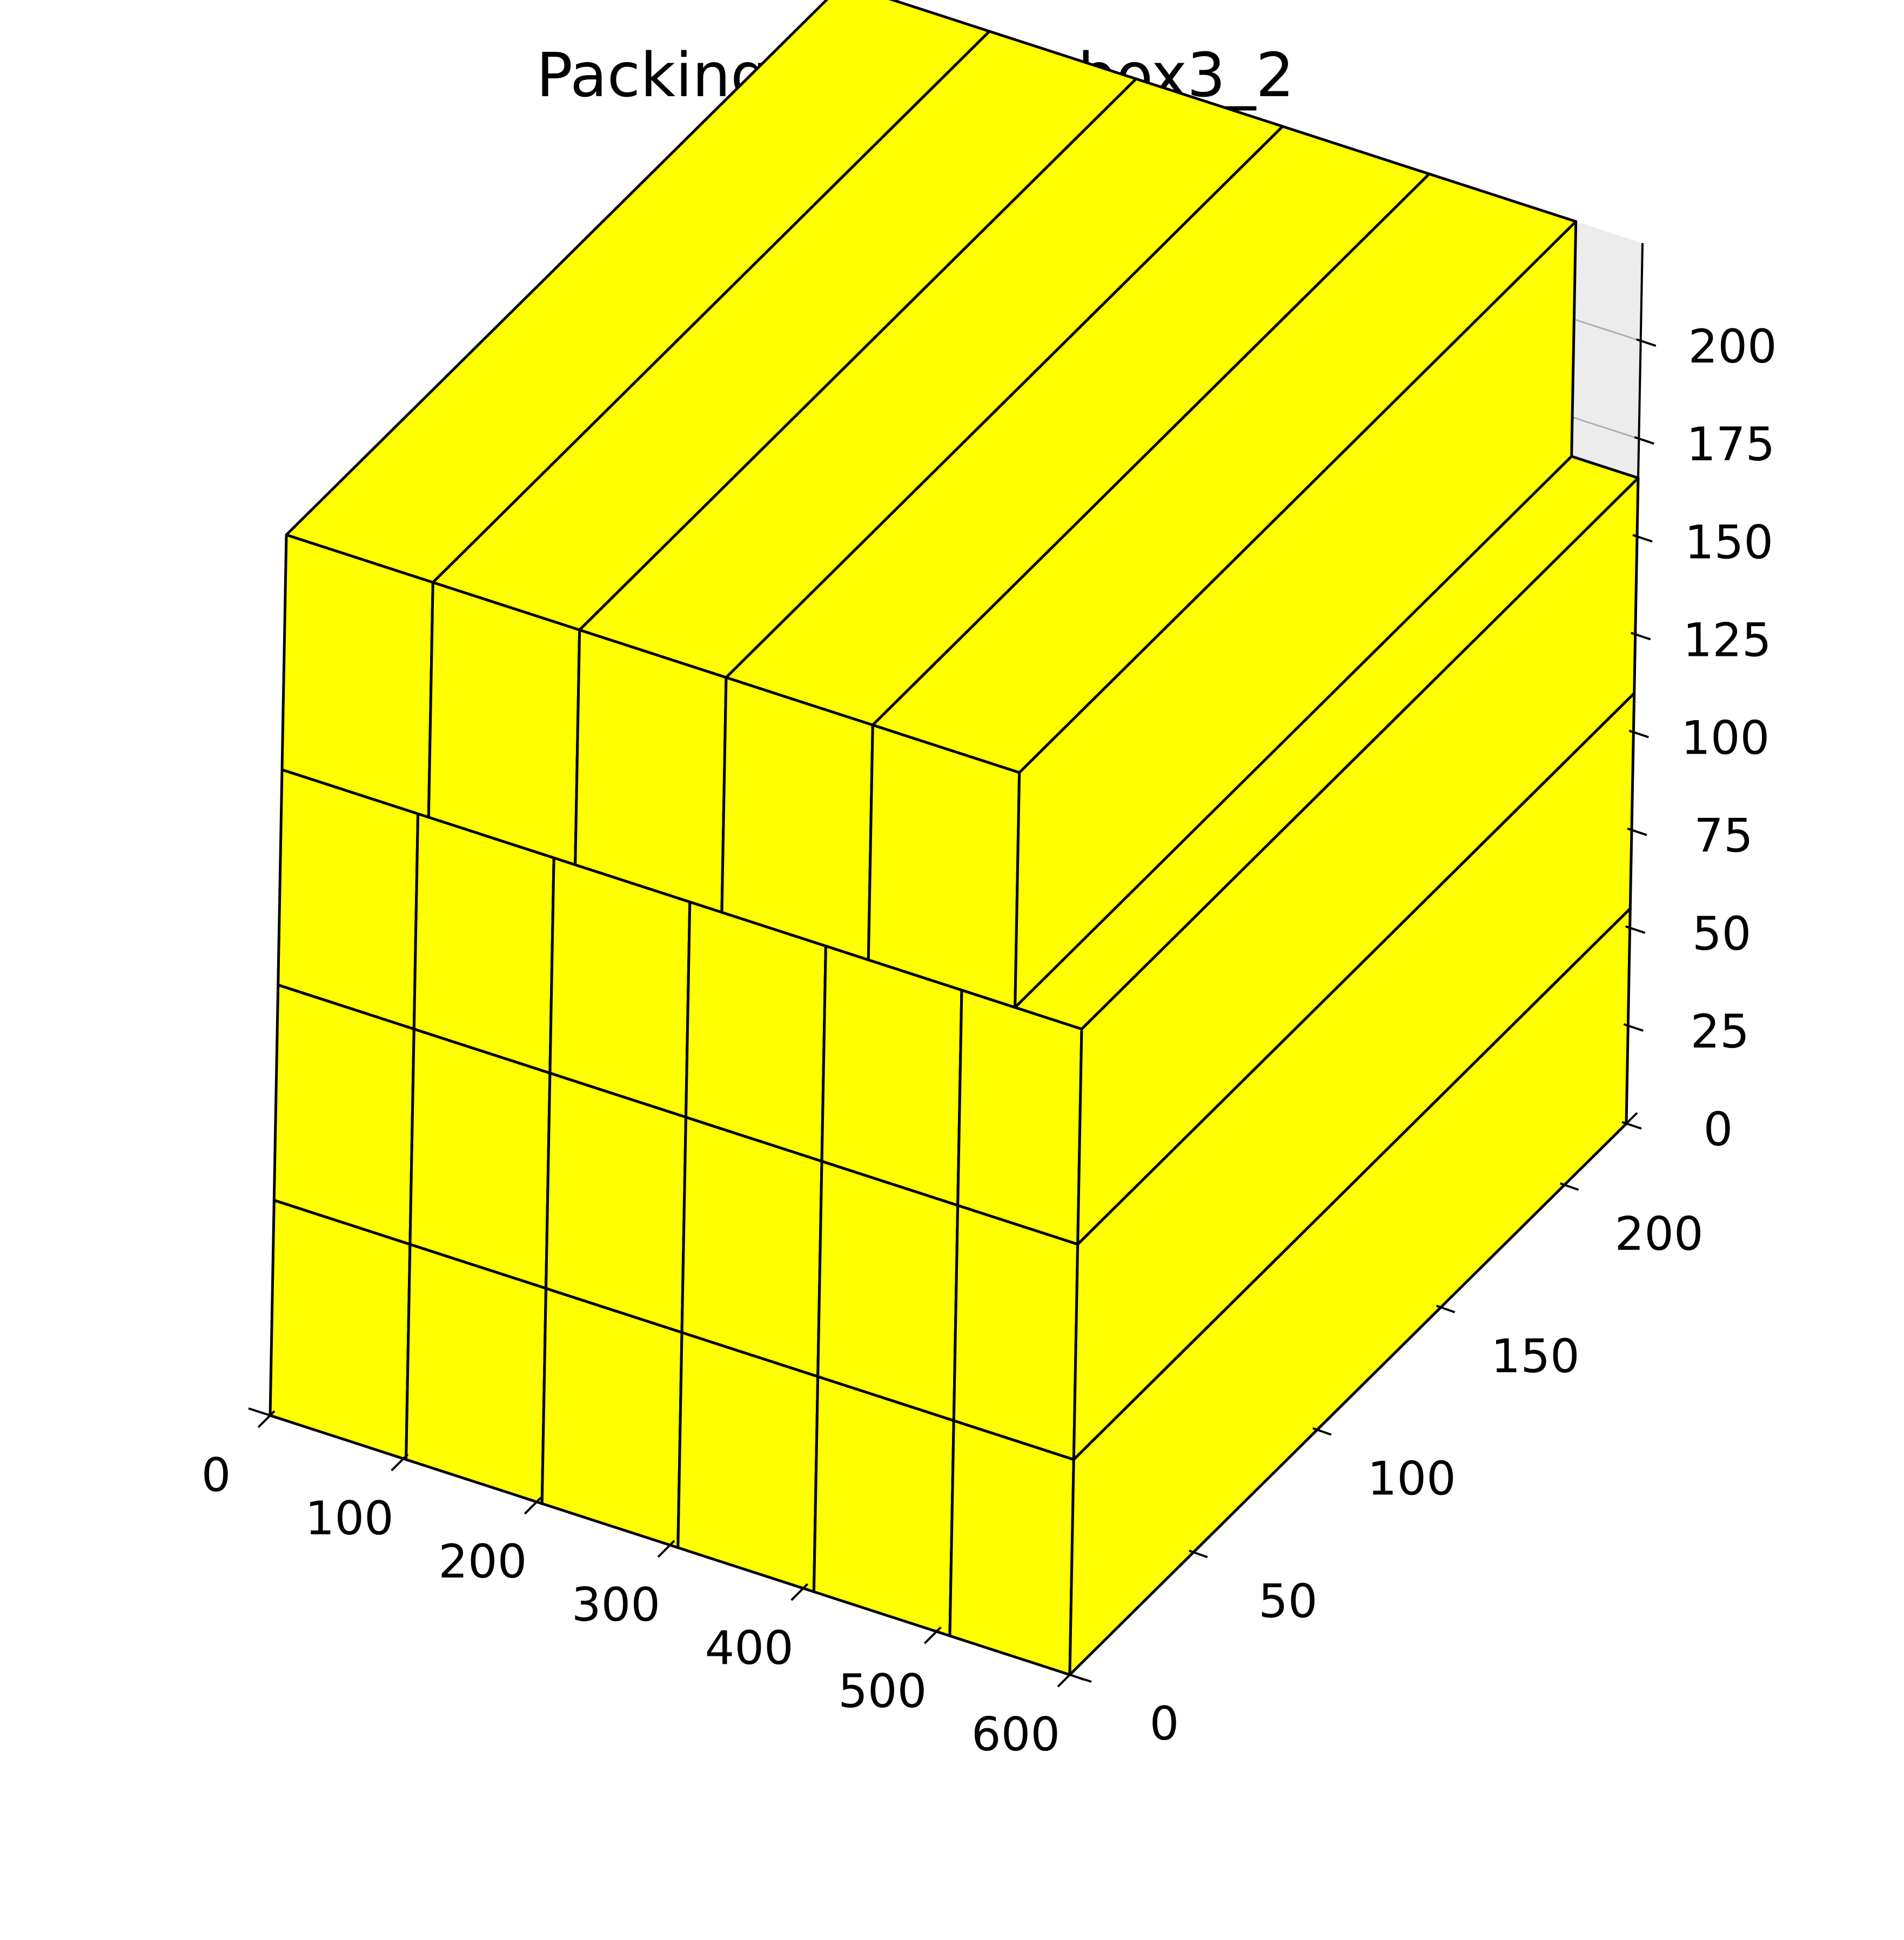  I want to click on z-tick-label: 50, so click(1721, 934).